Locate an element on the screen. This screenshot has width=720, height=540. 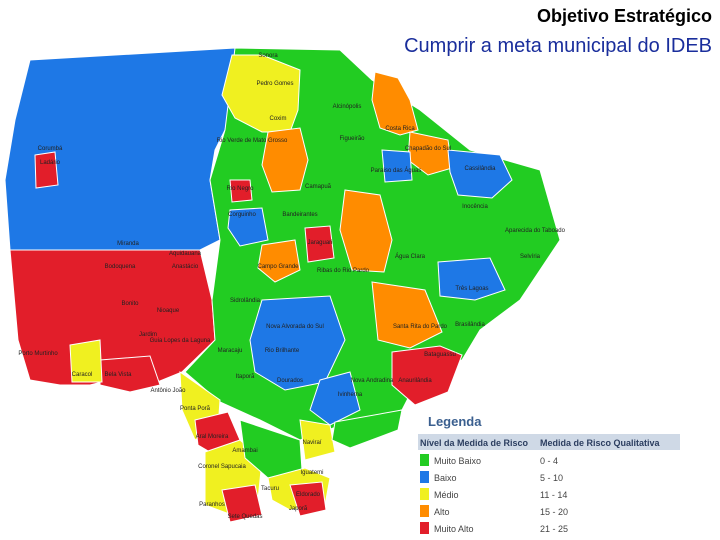
place-label: Tacuru is located at coordinates (270, 489).